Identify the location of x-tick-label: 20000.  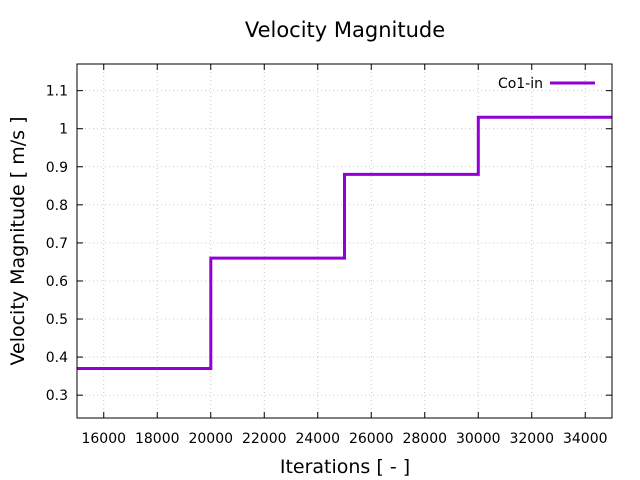
(210, 439).